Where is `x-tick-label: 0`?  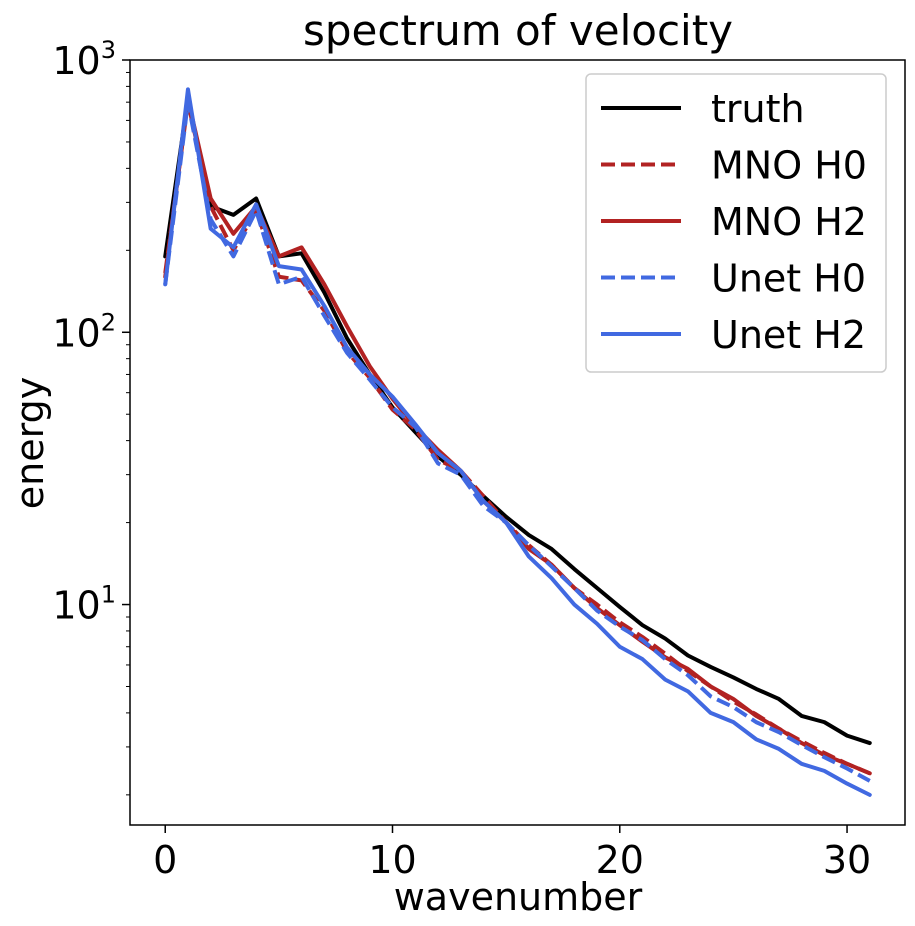
x-tick-label: 0 is located at coordinates (165, 860).